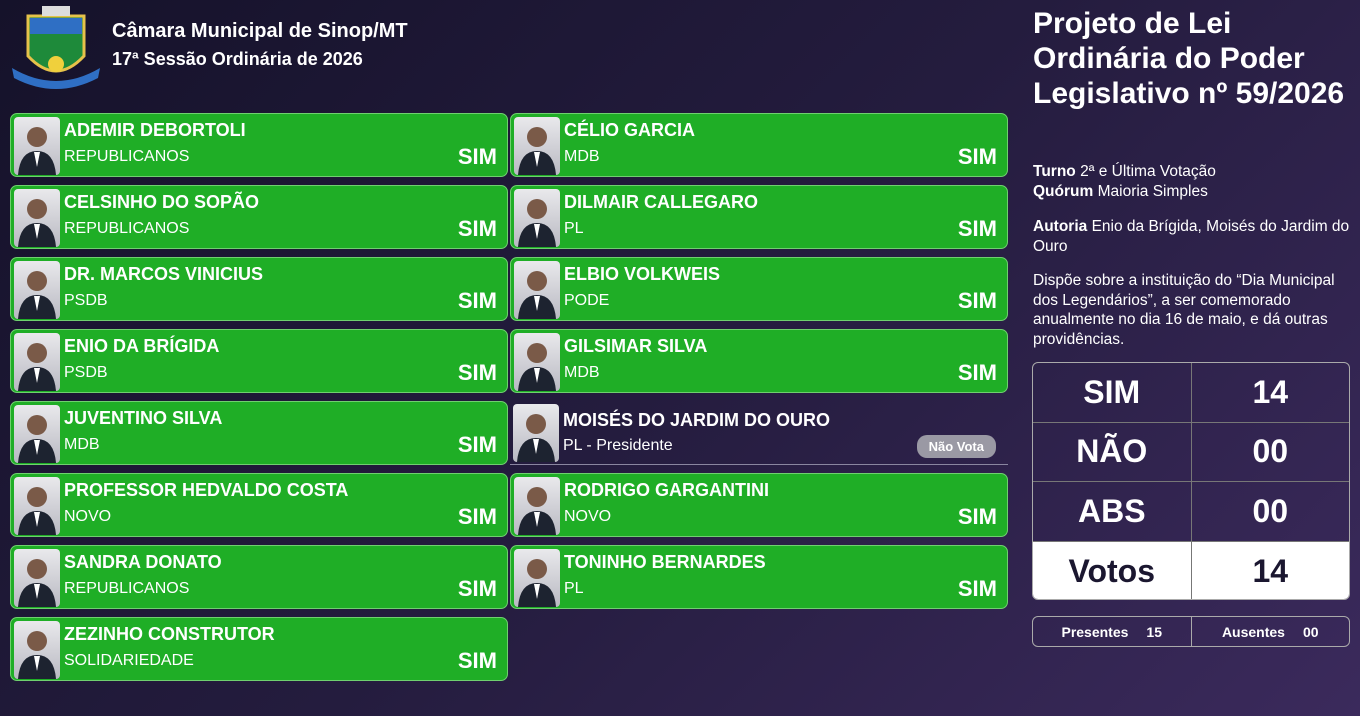 This screenshot has height=716, width=1360. Describe the element at coordinates (759, 145) in the screenshot. I see `councilor-card: CÉLIO GARCIA MDB SIM` at that location.